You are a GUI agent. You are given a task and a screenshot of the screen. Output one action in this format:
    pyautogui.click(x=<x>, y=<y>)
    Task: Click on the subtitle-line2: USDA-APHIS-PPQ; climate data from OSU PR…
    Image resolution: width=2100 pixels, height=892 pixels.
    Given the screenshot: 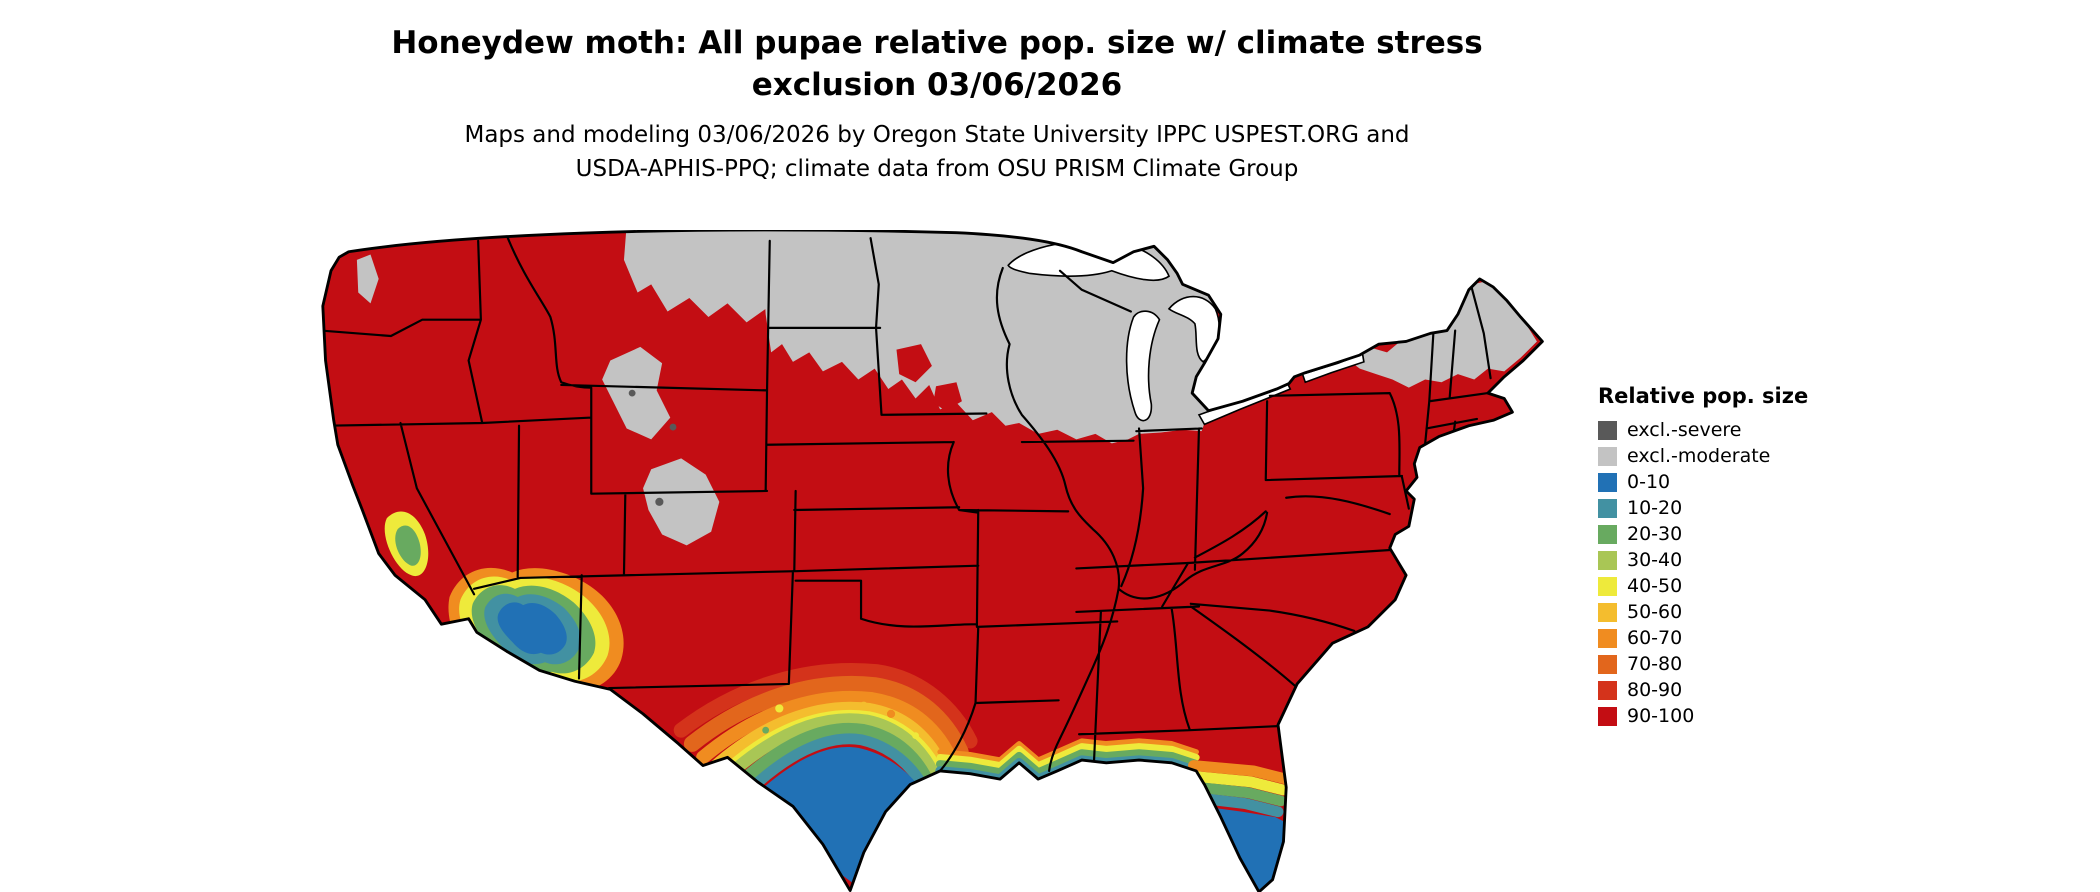 What is the action you would take?
    pyautogui.click(x=937, y=169)
    